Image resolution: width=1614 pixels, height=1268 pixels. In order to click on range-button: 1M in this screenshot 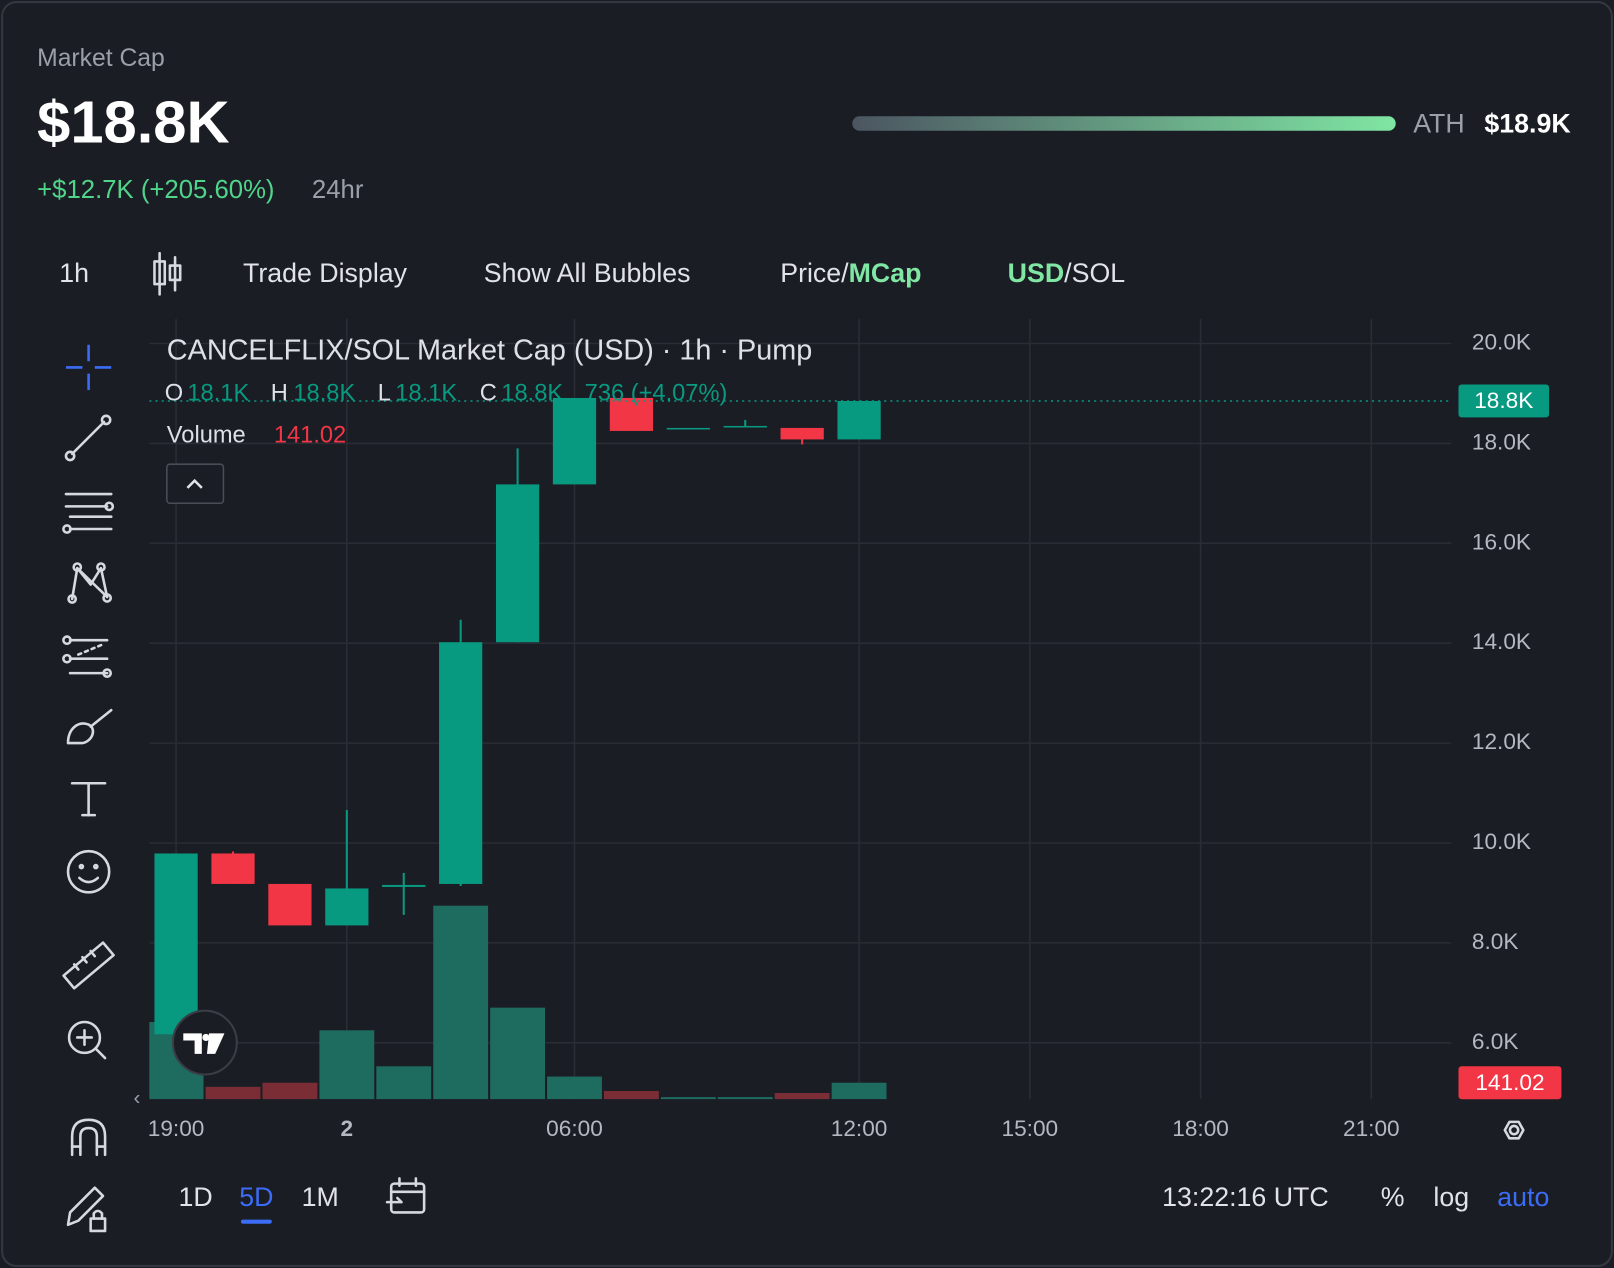, I will do `click(320, 1197)`.